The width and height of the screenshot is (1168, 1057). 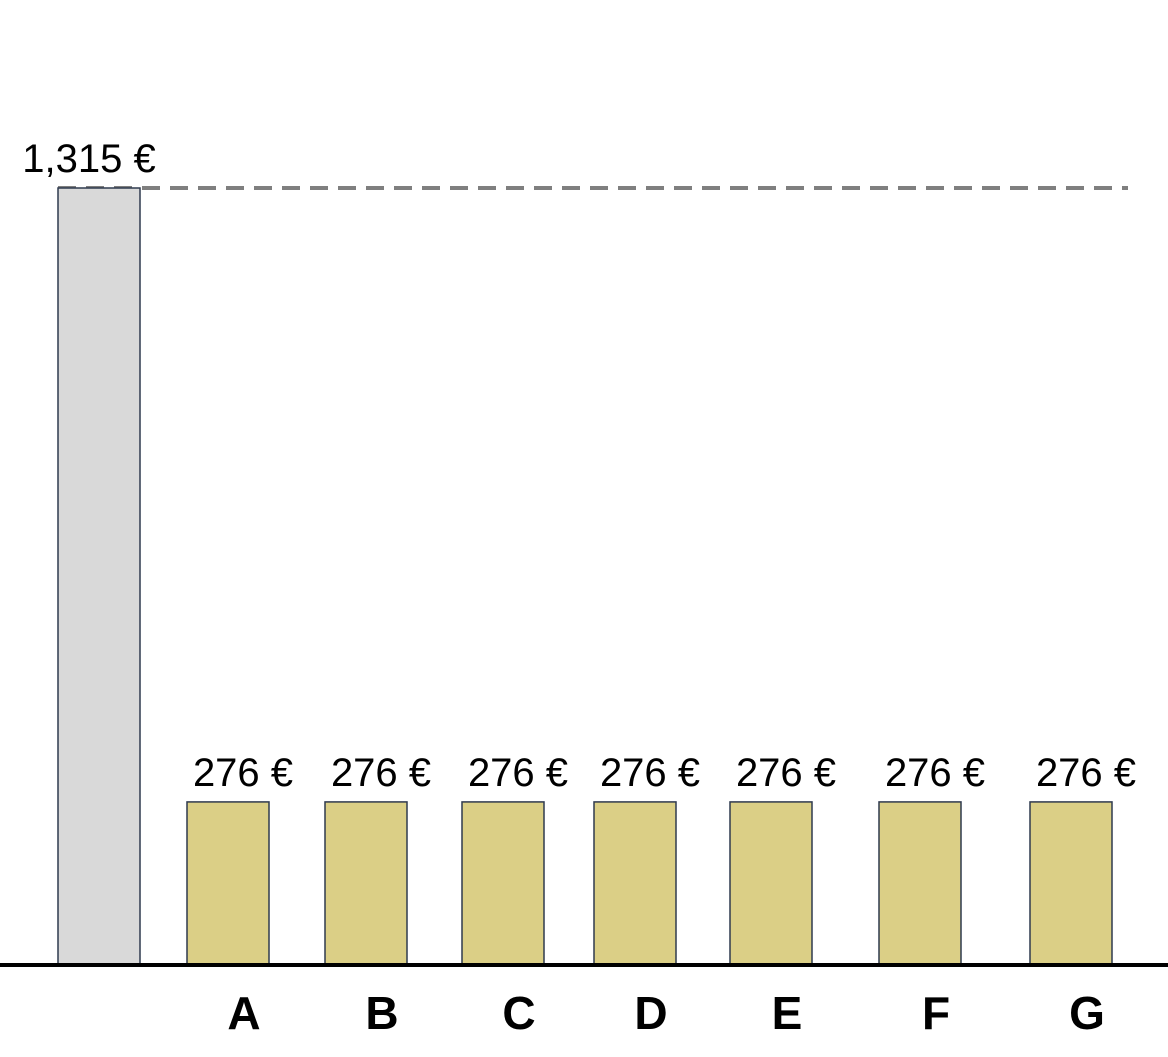 I want to click on bar-G, so click(x=1071, y=883).